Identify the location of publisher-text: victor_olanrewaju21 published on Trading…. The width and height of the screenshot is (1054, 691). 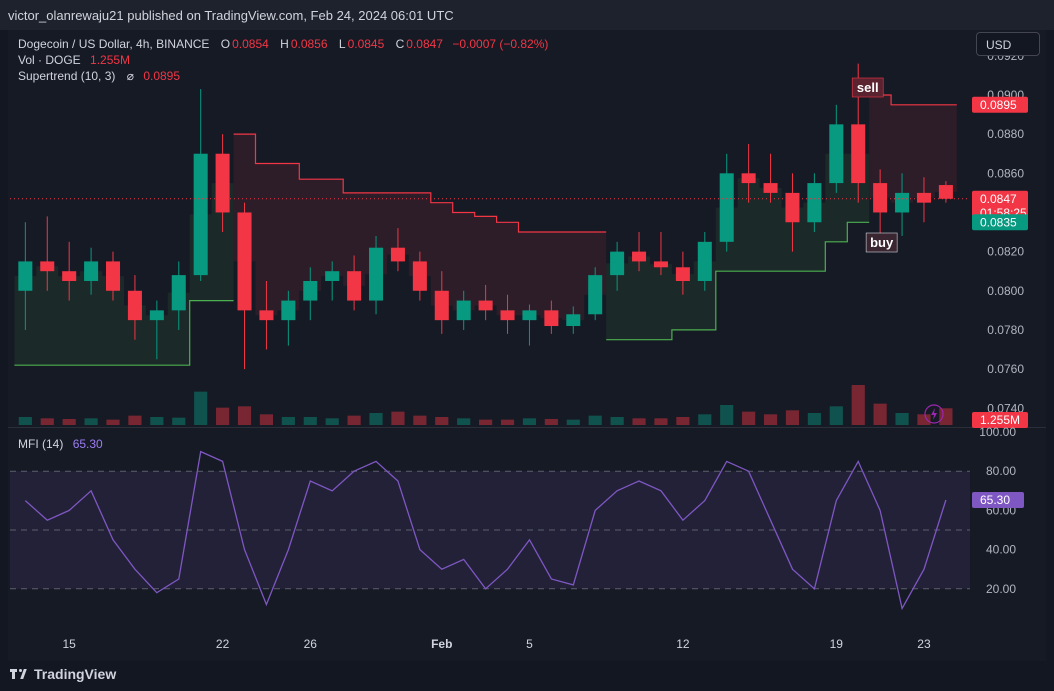
(231, 15).